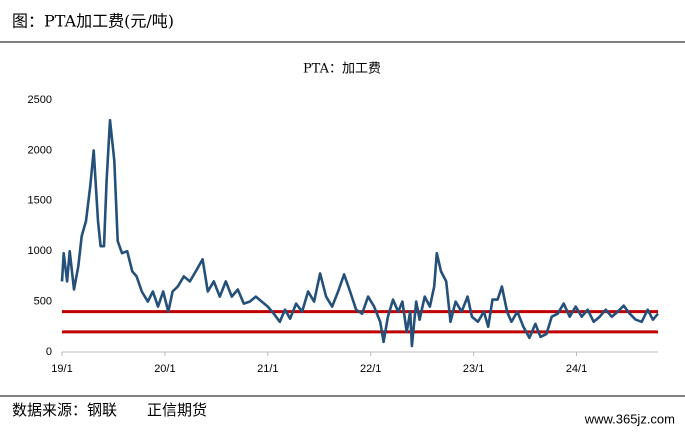 This screenshot has height=435, width=685. Describe the element at coordinates (342, 69) in the screenshot. I see `chart-title: PTA：加工费` at that location.